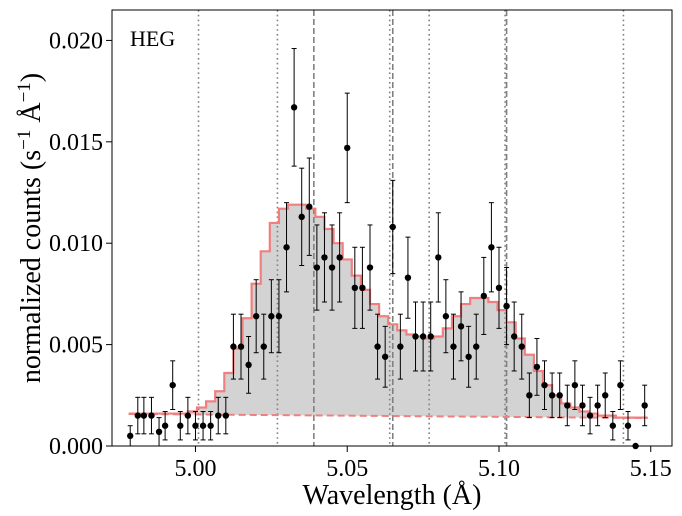 The image size is (682, 516). I want to click on y-axis-label-close: ), so click(31, 77).